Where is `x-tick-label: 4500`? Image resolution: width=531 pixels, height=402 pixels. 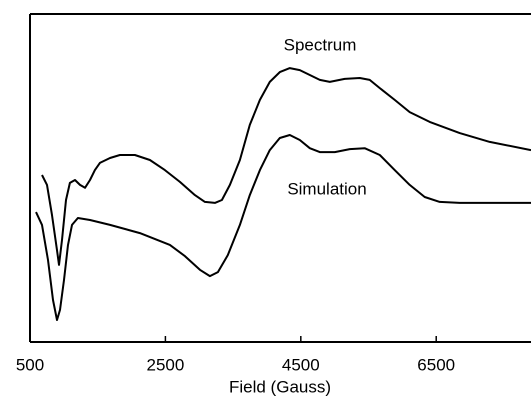 x-tick-label: 4500 is located at coordinates (301, 364).